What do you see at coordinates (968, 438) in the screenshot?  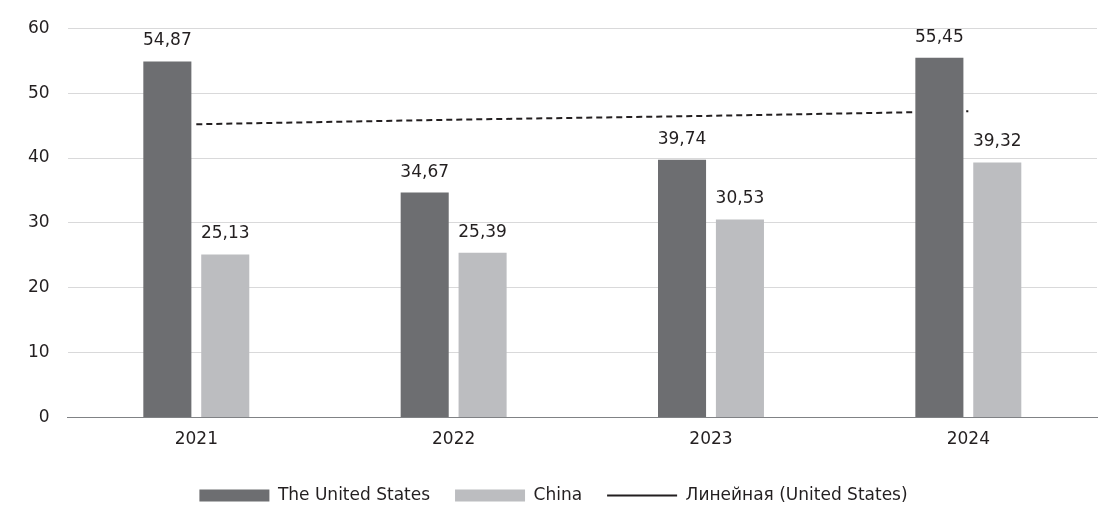 I see `x-tick-label: 2024` at bounding box center [968, 438].